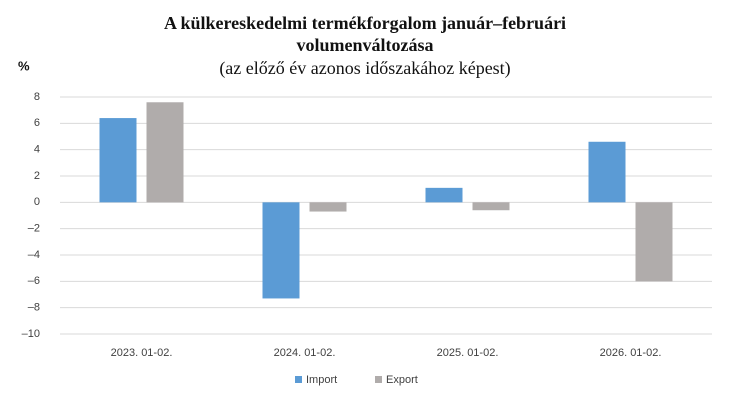 This screenshot has height=402, width=730. I want to click on x-tick-label: 2024. 01-02., so click(305, 353).